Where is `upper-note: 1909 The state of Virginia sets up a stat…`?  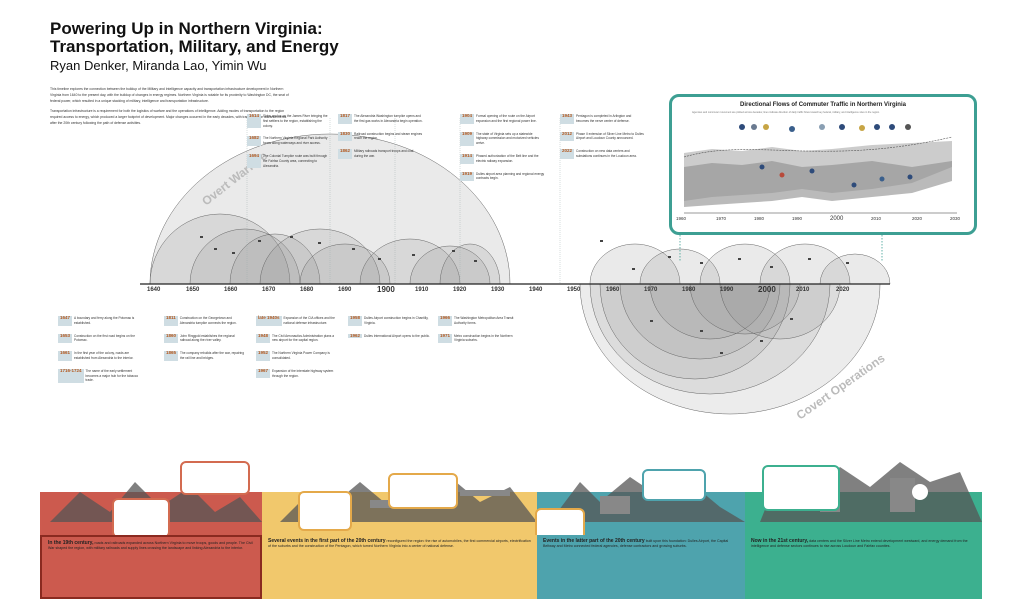 upper-note: 1909 The state of Virginia sets up a stat… is located at coordinates (499, 138).